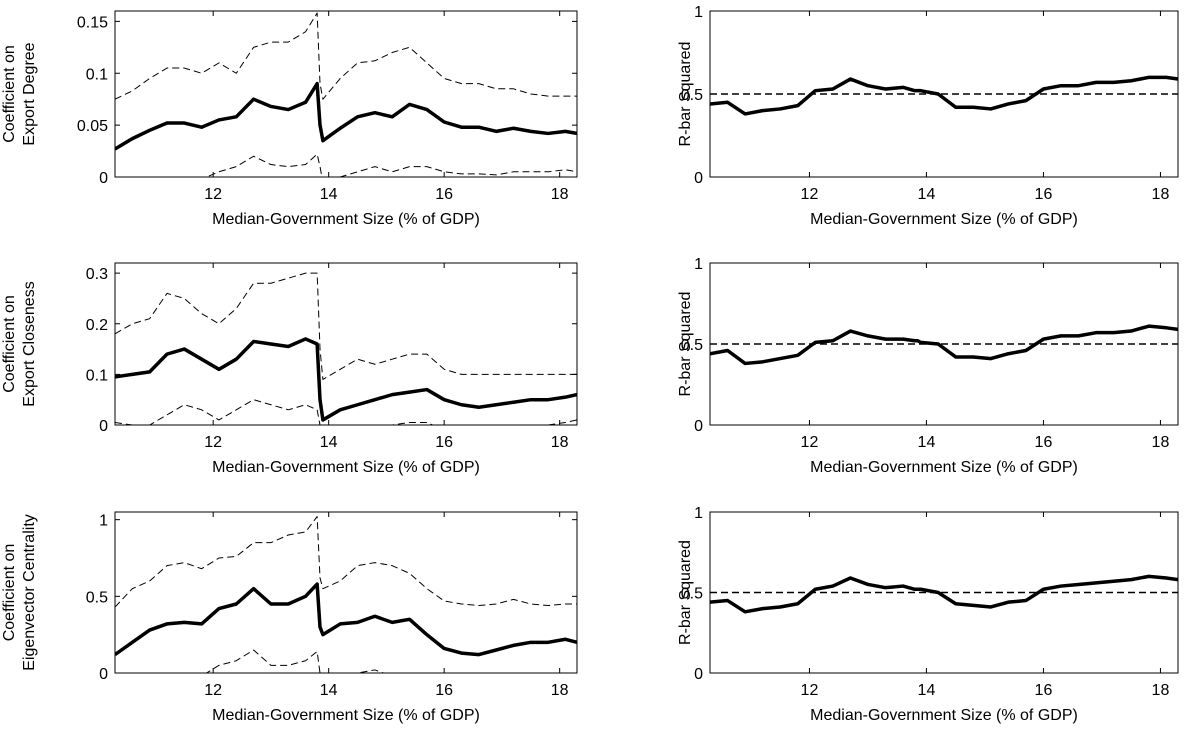 Image resolution: width=1188 pixels, height=736 pixels. What do you see at coordinates (92, 126) in the screenshot?
I see `y-tick-label: 0.05` at bounding box center [92, 126].